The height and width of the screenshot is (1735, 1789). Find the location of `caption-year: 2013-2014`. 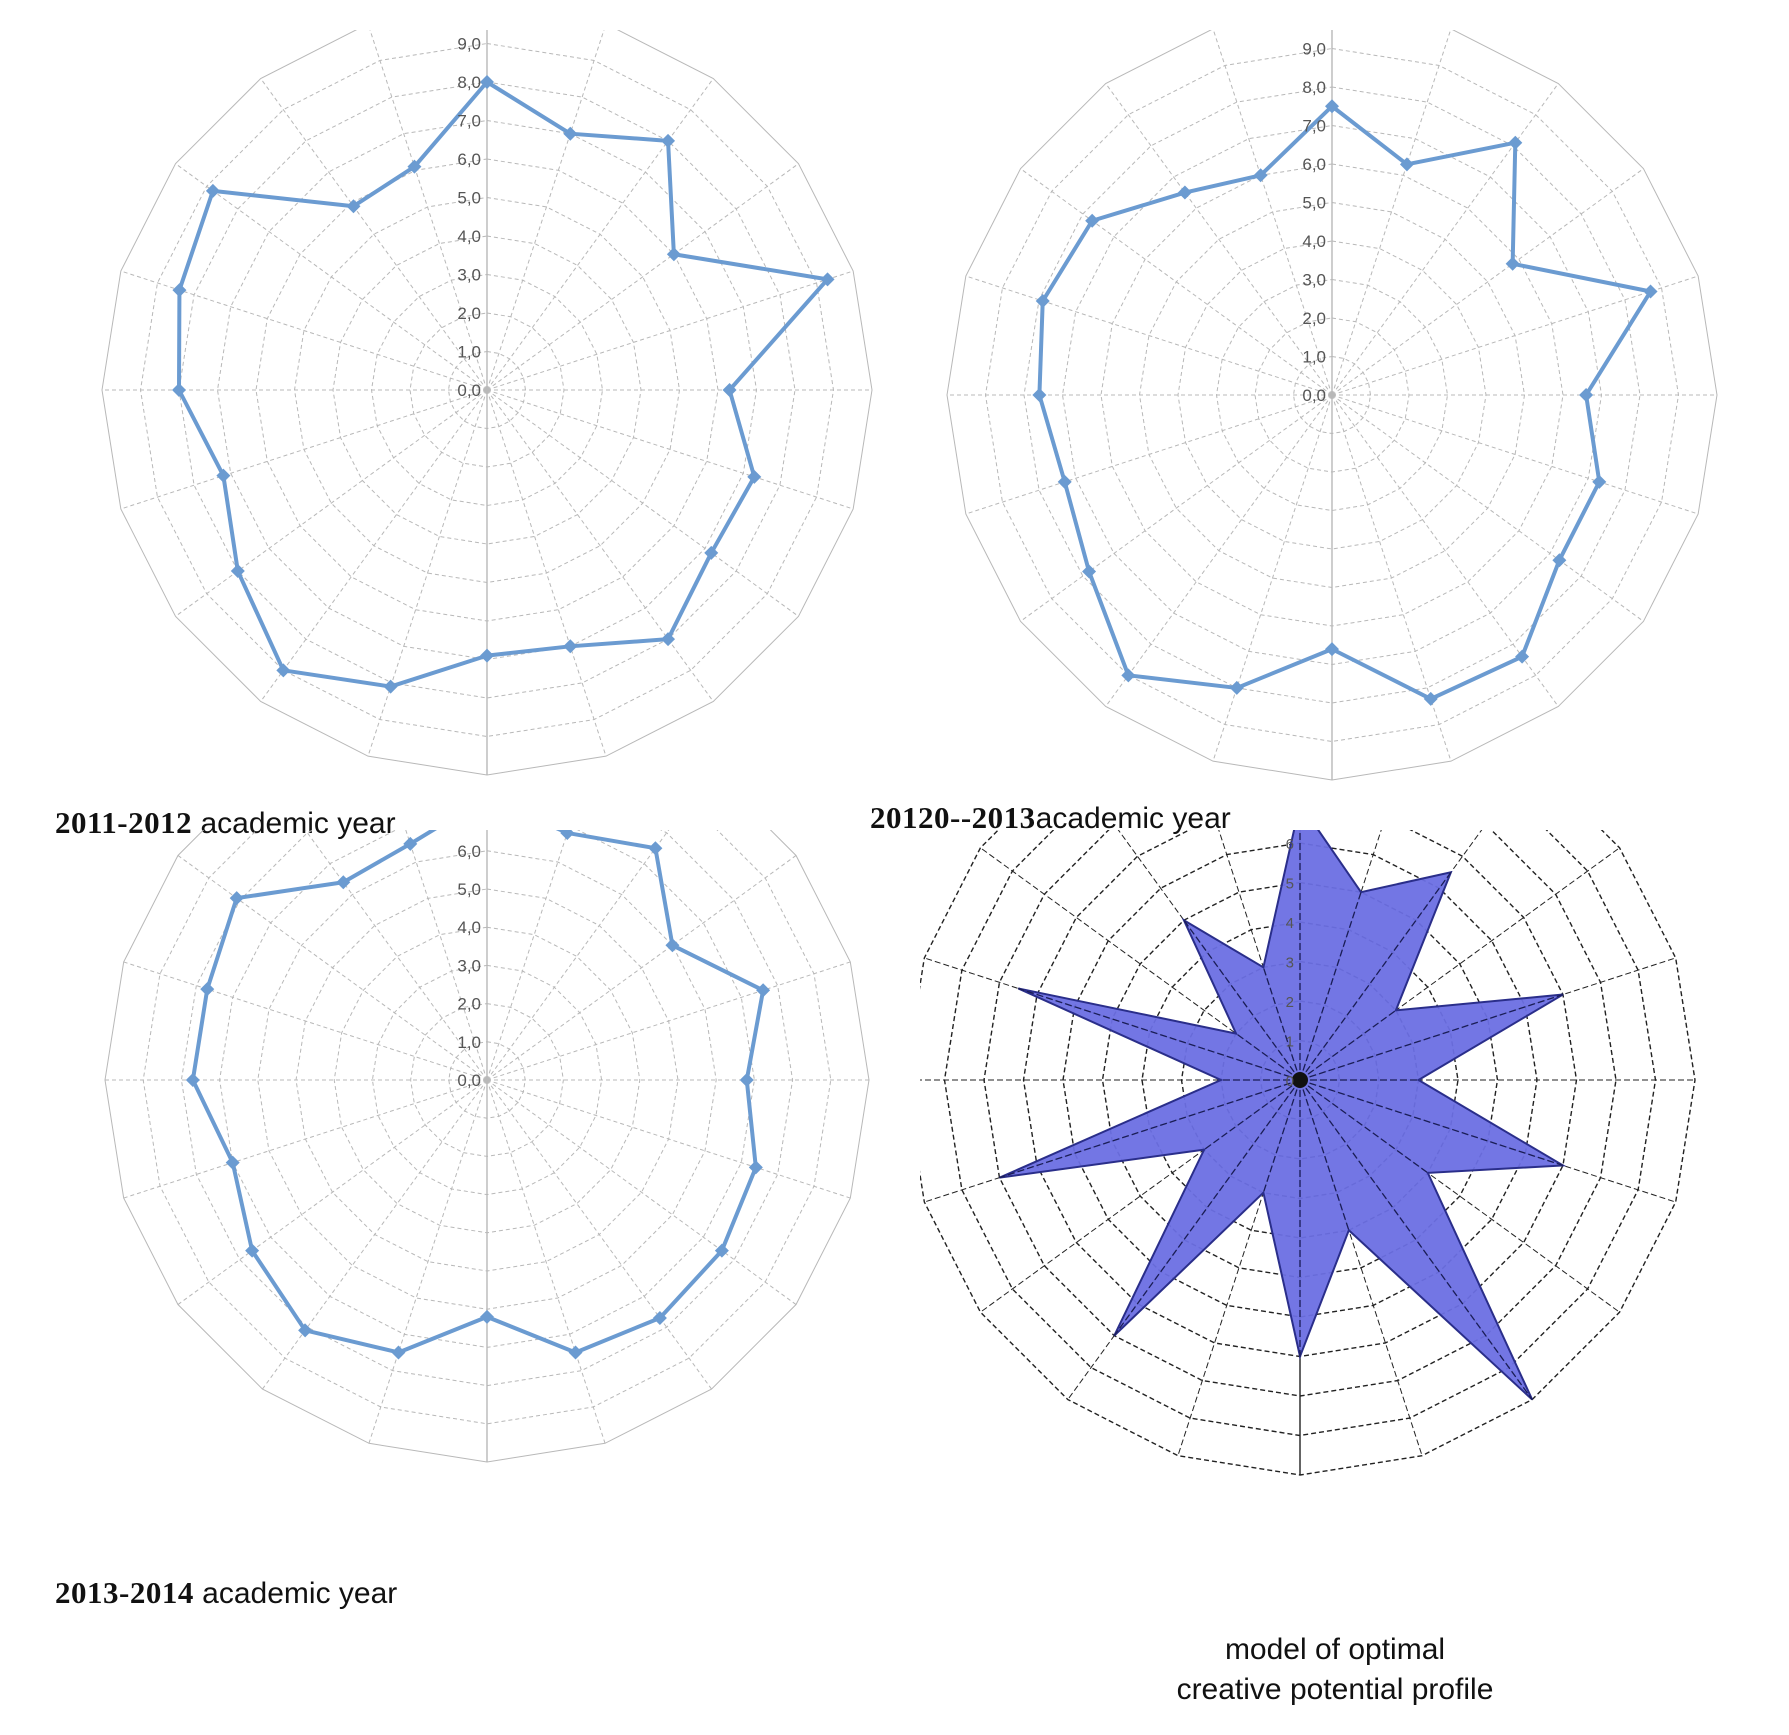

caption-year: 2013-2014 is located at coordinates (124, 1592).